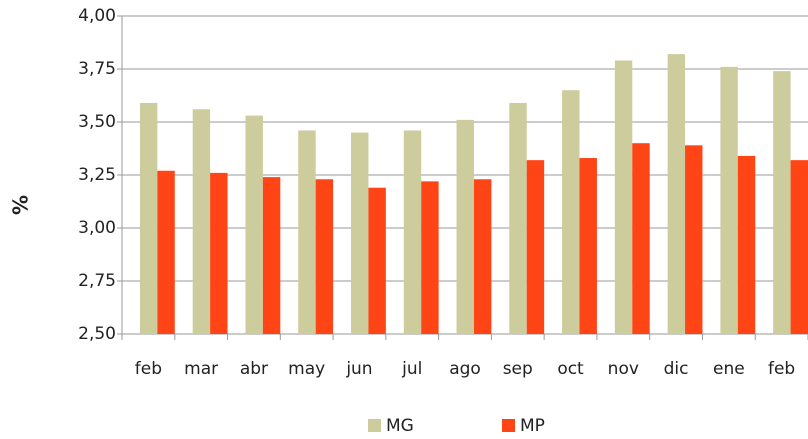 The width and height of the screenshot is (808, 439). Describe the element at coordinates (358, 369) in the screenshot. I see `x-tick-label: jun` at that location.